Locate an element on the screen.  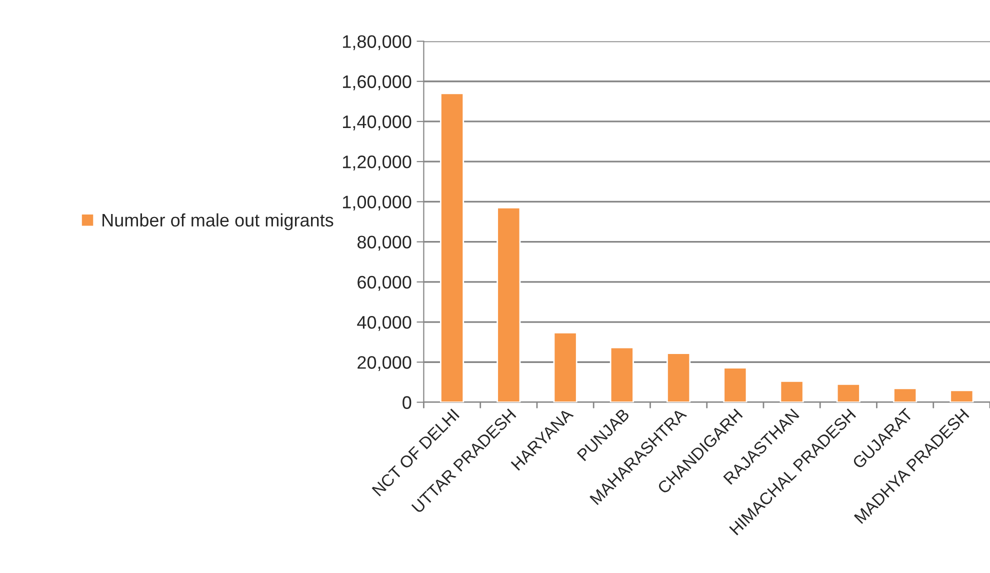
y-tick-label: 20,000 is located at coordinates (385, 363).